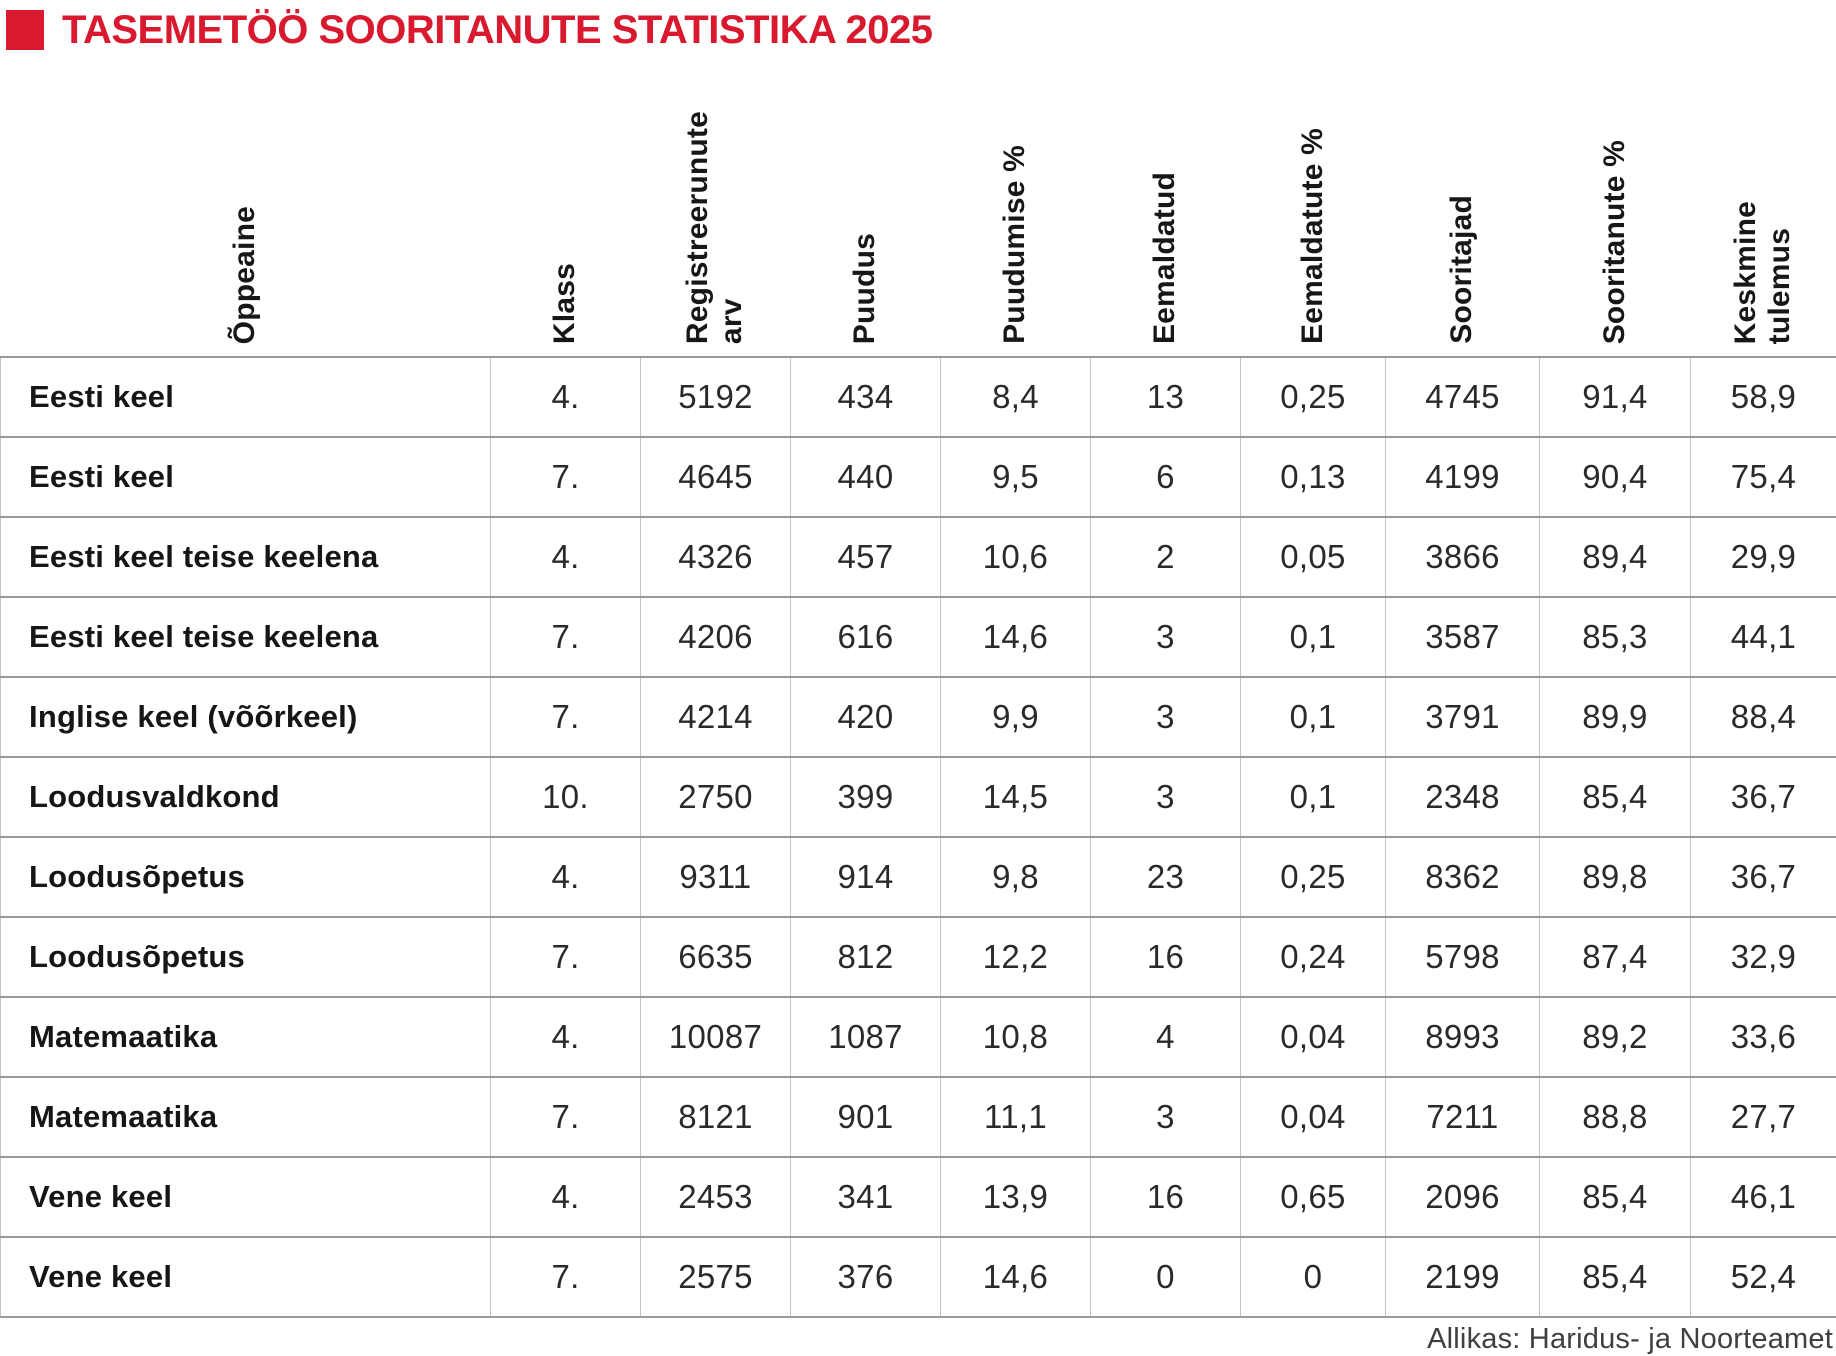 This screenshot has width=1836, height=1356. Describe the element at coordinates (1614, 241) in the screenshot. I see `column-header-label: Sooritanute %` at that location.